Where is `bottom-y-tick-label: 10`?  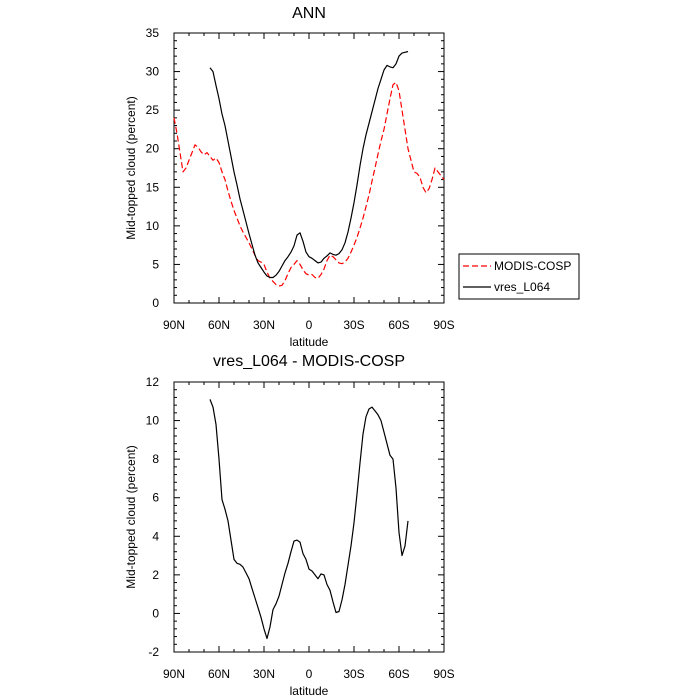
bottom-y-tick-label: 10 is located at coordinates (153, 421).